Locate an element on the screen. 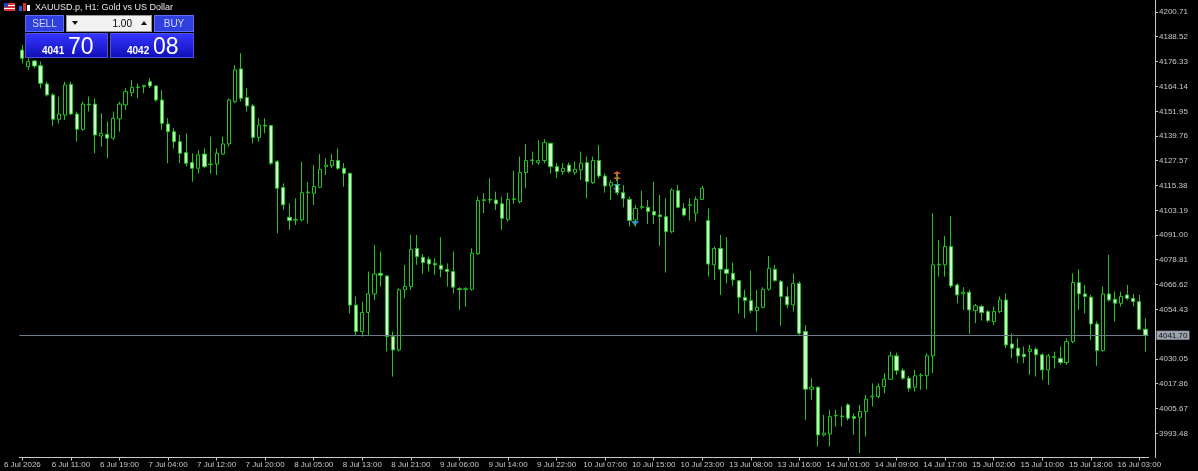 This screenshot has width=1198, height=471. x-tick-label: 10 Jul 15:00 is located at coordinates (654, 464).